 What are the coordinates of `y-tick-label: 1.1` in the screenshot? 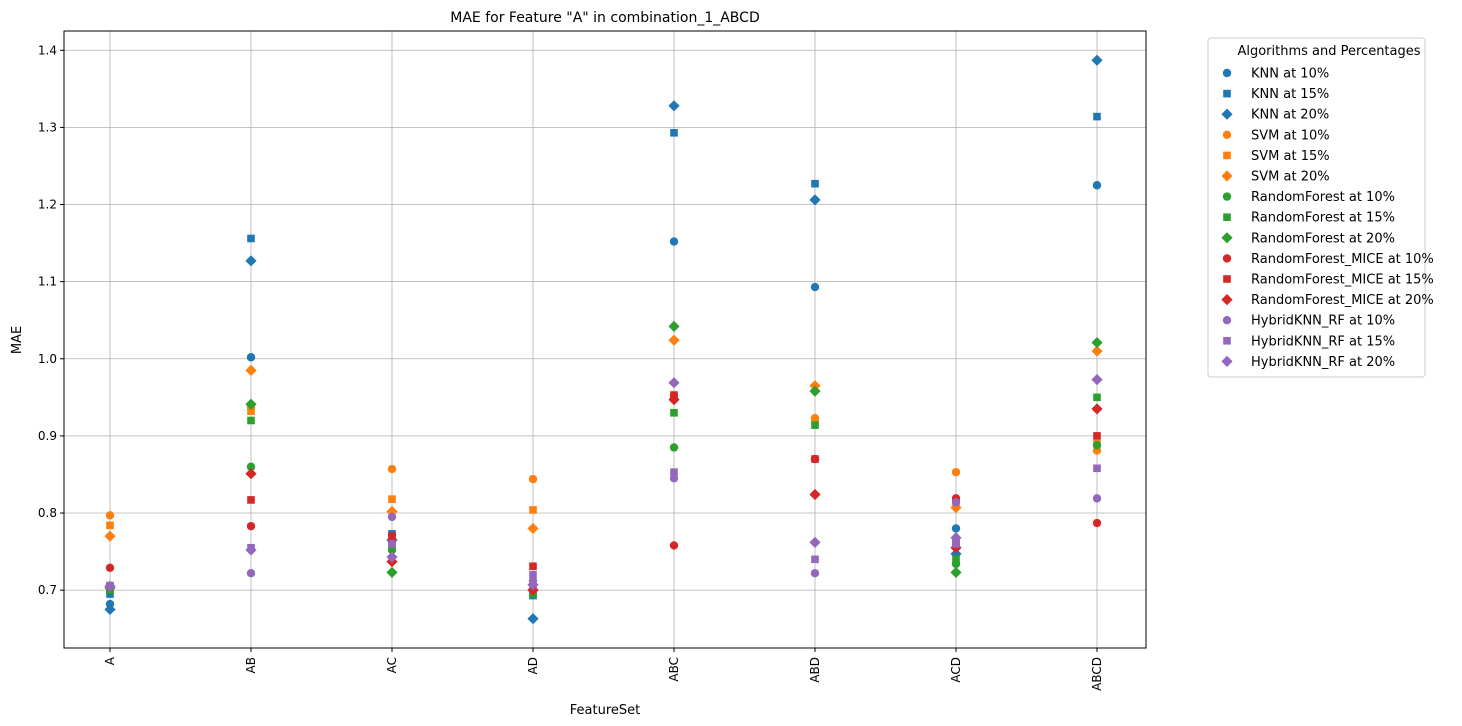 It's located at (47, 282).